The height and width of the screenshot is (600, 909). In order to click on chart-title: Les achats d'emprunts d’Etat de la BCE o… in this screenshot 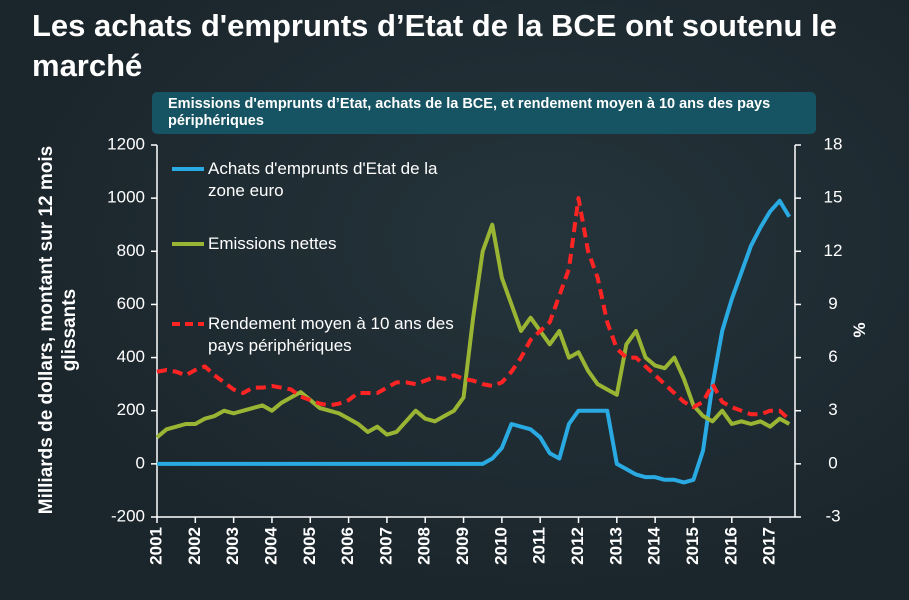, I will do `click(434, 45)`.